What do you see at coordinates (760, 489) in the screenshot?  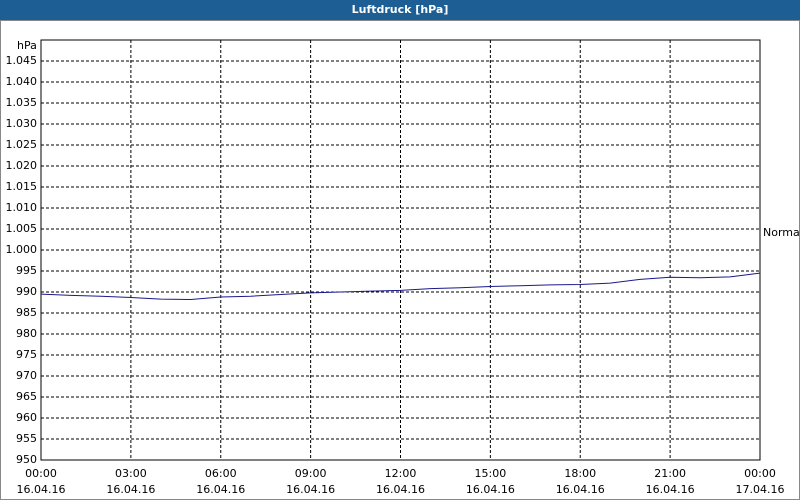 I see `x-tick-label: 17.04.16` at bounding box center [760, 489].